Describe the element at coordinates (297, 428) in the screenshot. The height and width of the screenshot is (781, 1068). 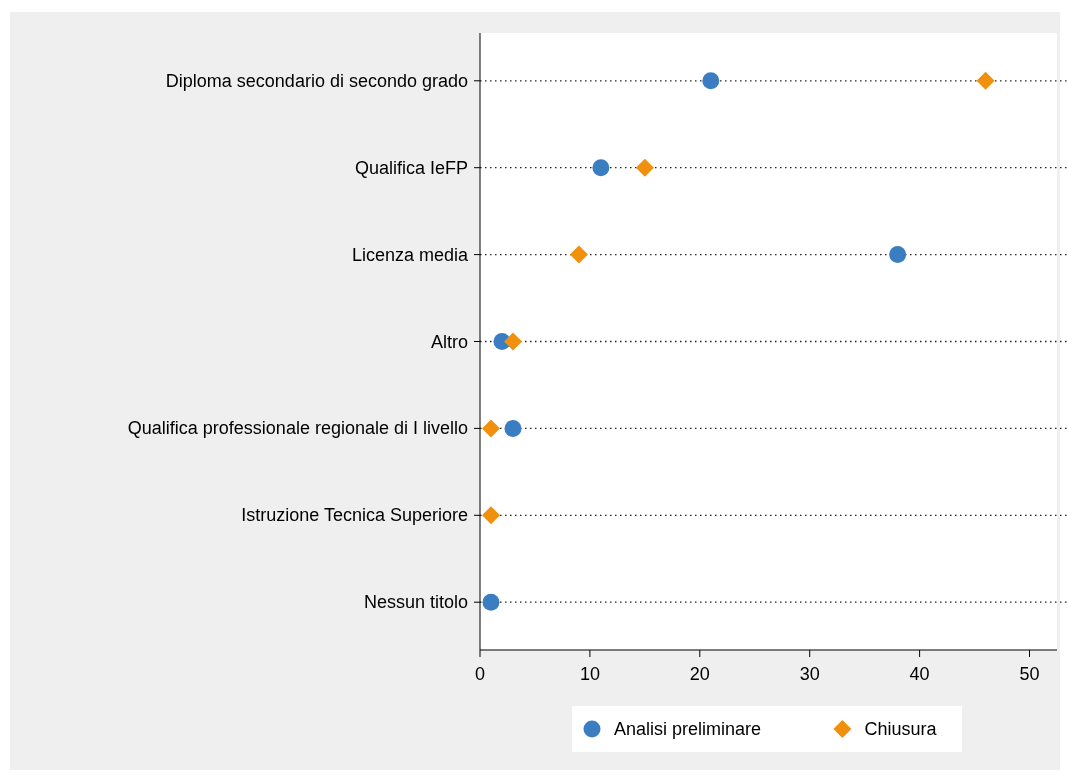
I see `y-tick-label: Qualifica professionale regionale di I livello` at that location.